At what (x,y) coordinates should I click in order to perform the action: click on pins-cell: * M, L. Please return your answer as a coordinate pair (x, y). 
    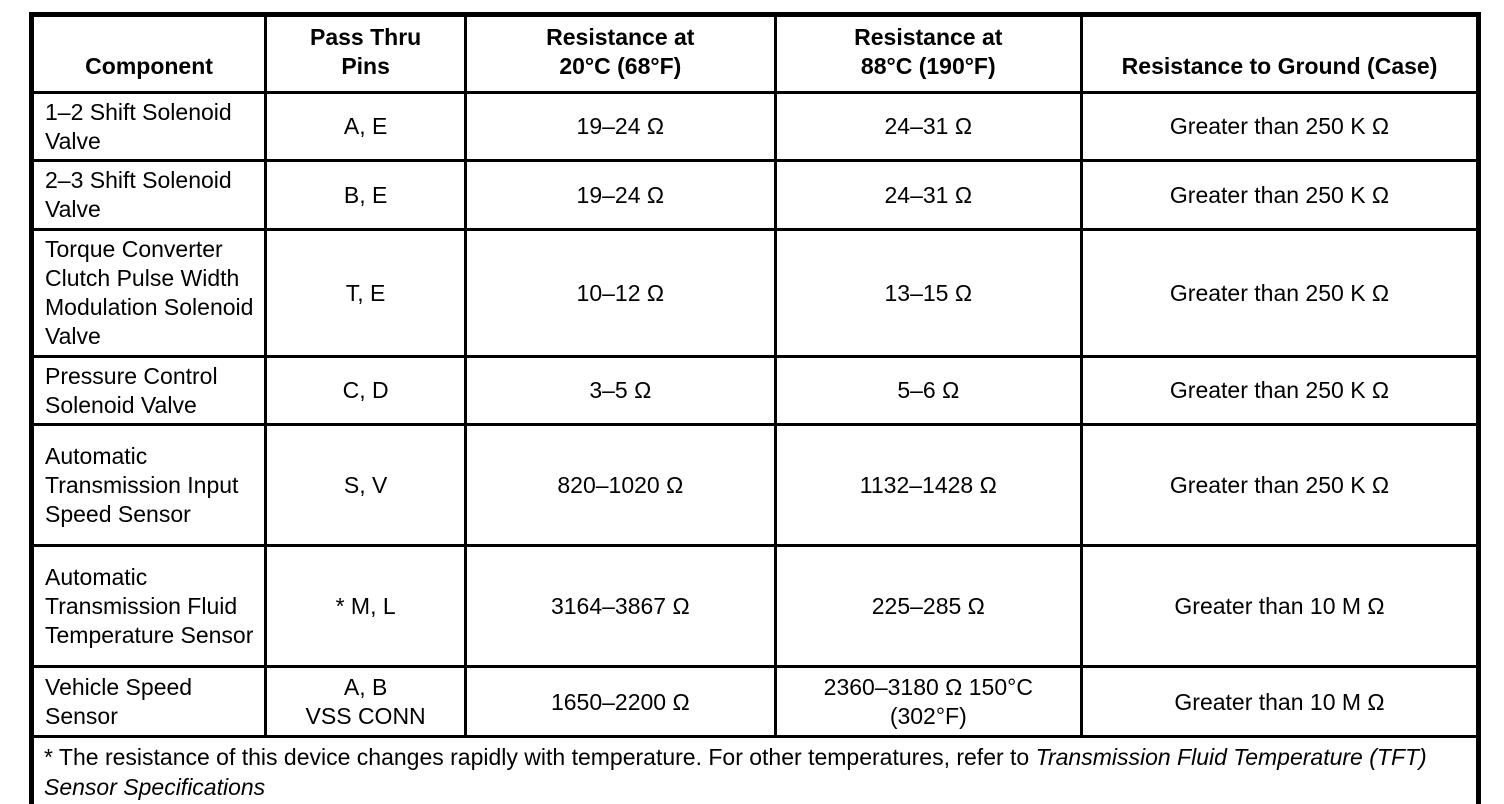
    Looking at the image, I should click on (366, 606).